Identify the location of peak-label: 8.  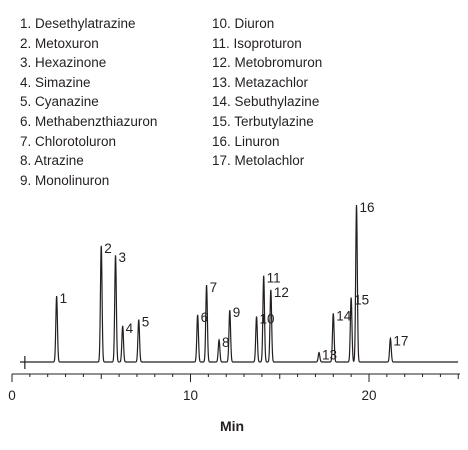
(226, 342).